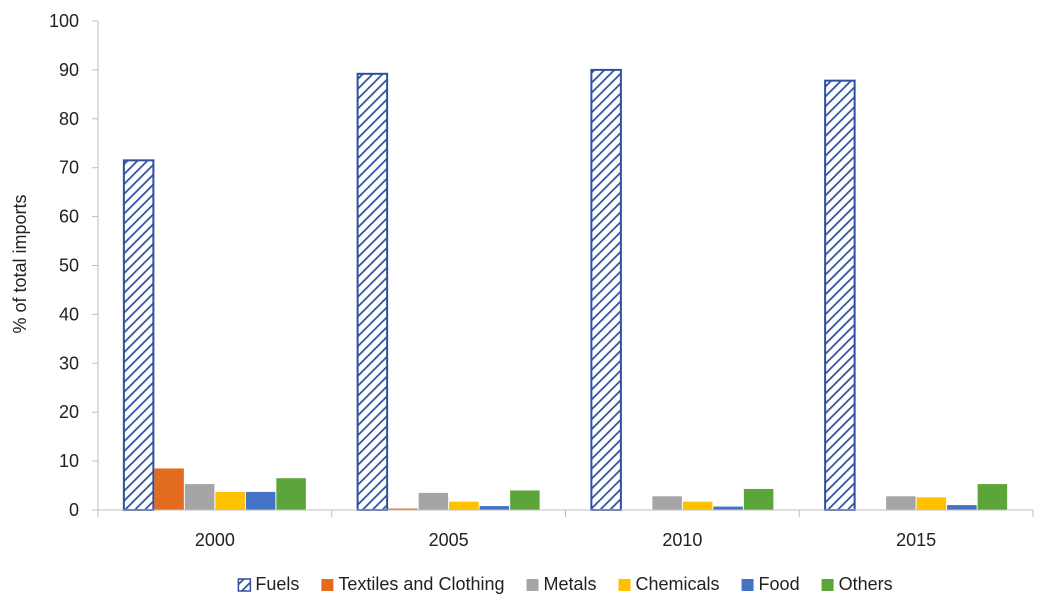 The image size is (1038, 605). I want to click on bar-others-2005, so click(525, 500).